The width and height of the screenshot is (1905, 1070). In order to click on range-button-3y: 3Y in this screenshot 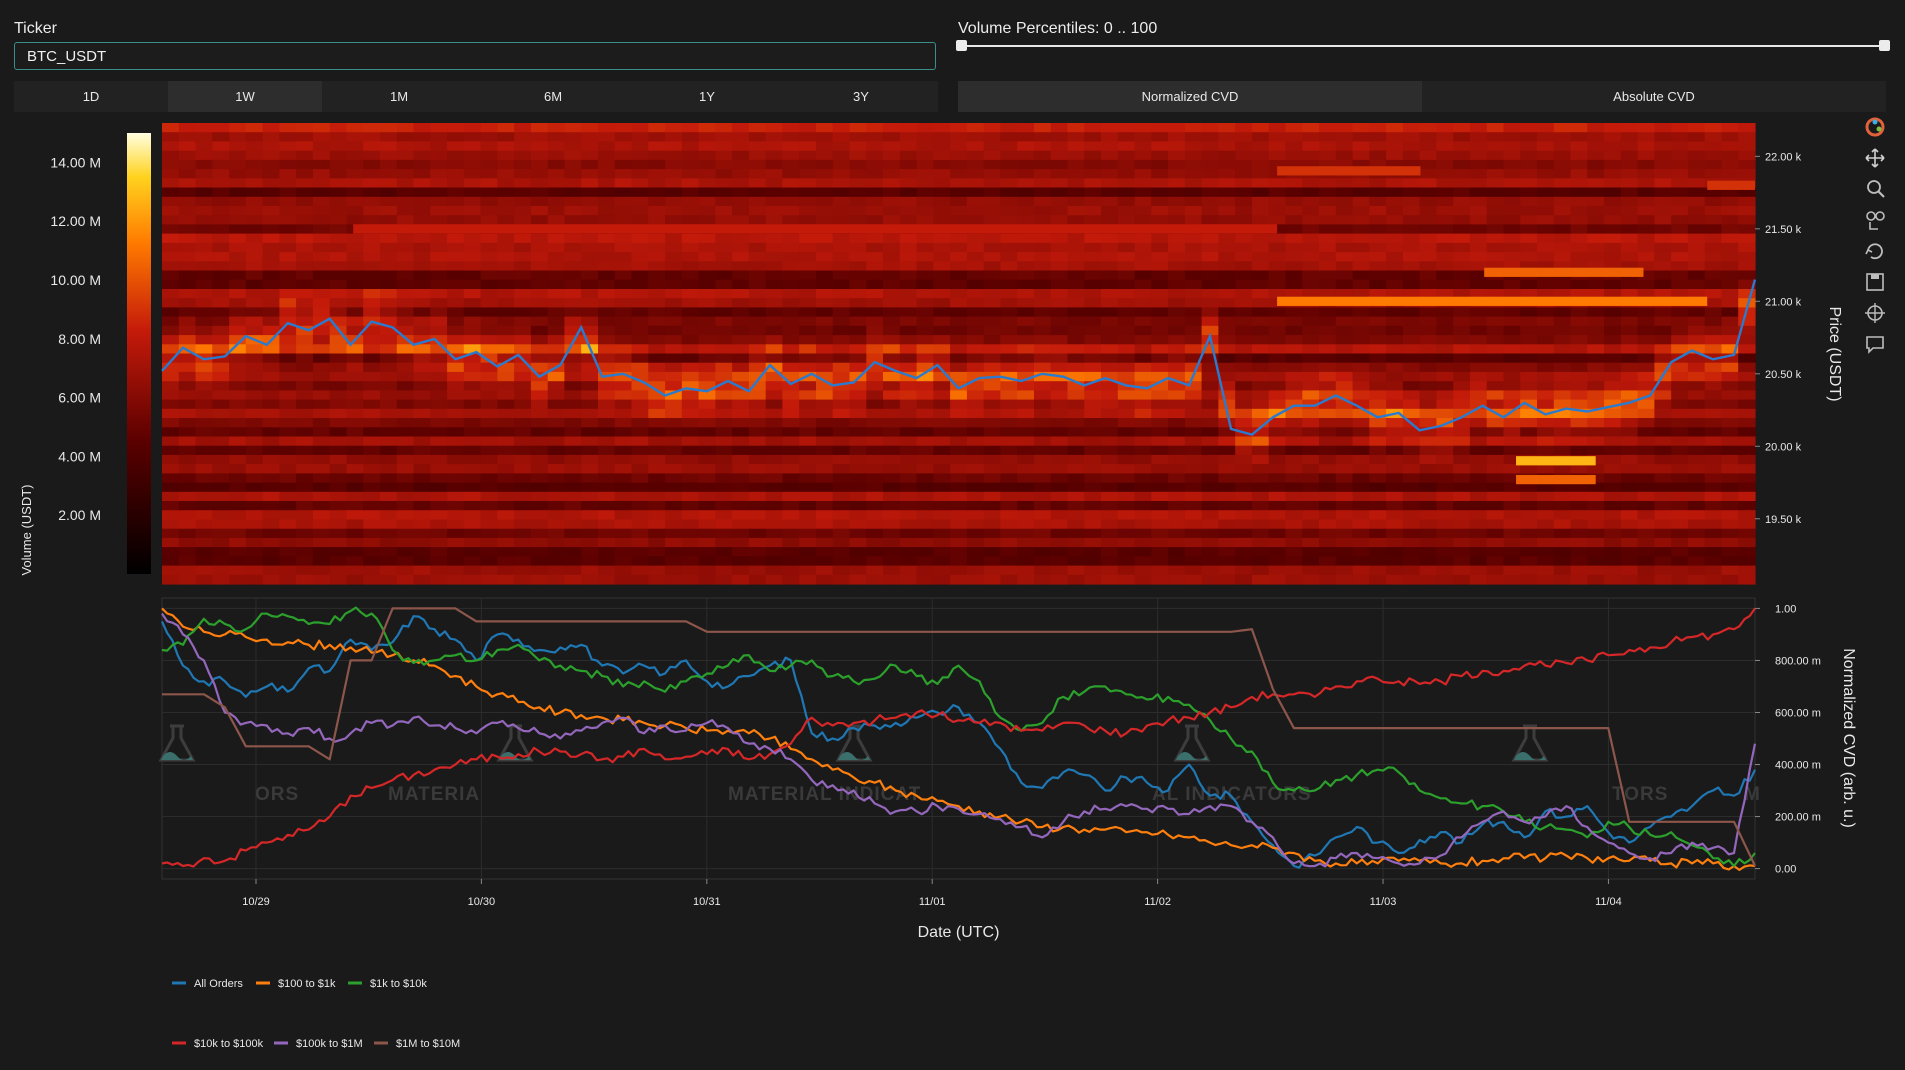, I will do `click(861, 96)`.